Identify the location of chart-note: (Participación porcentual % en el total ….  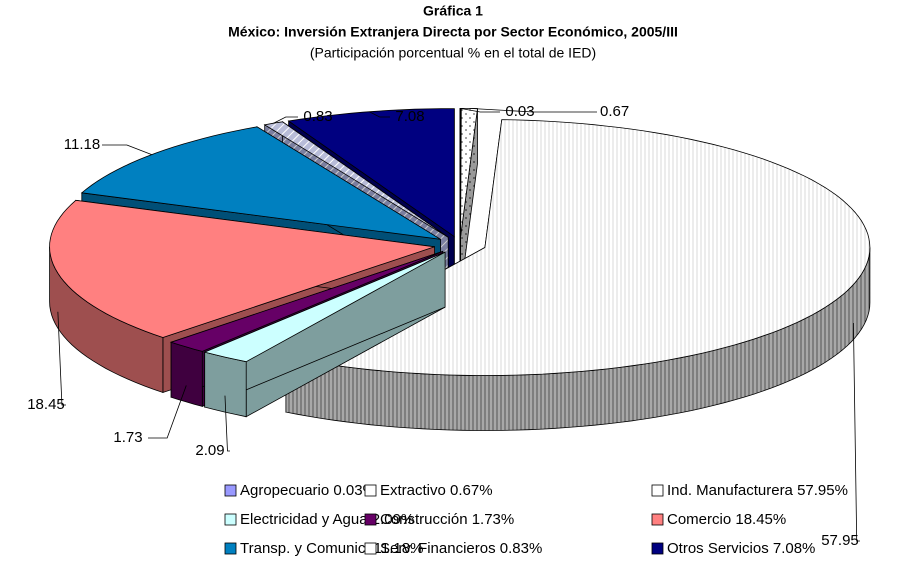
(453, 53).